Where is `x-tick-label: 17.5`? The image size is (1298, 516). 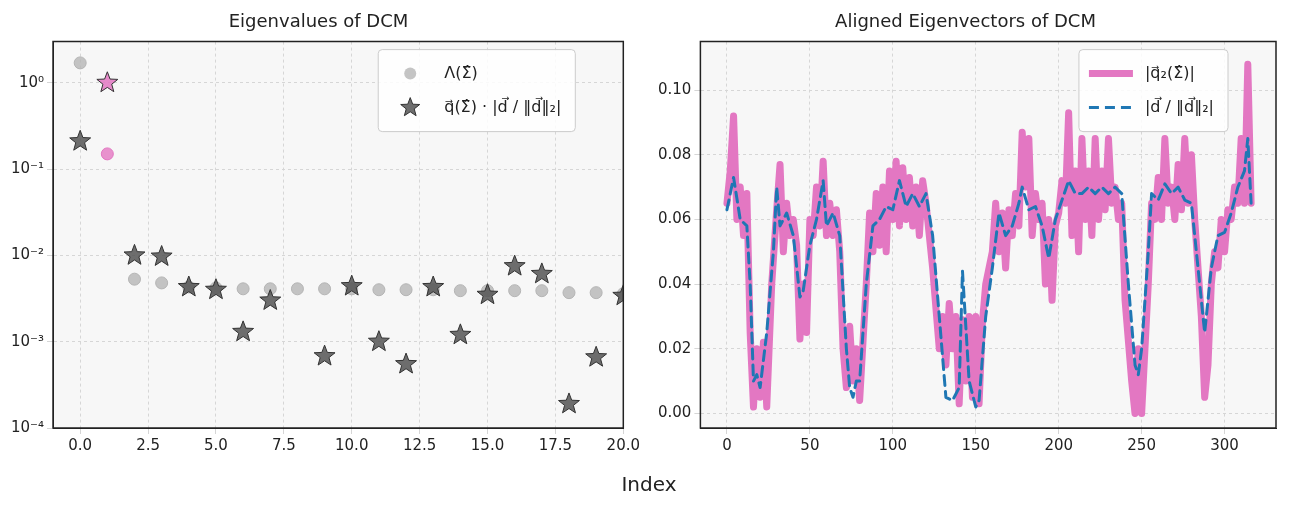 x-tick-label: 17.5 is located at coordinates (555, 444).